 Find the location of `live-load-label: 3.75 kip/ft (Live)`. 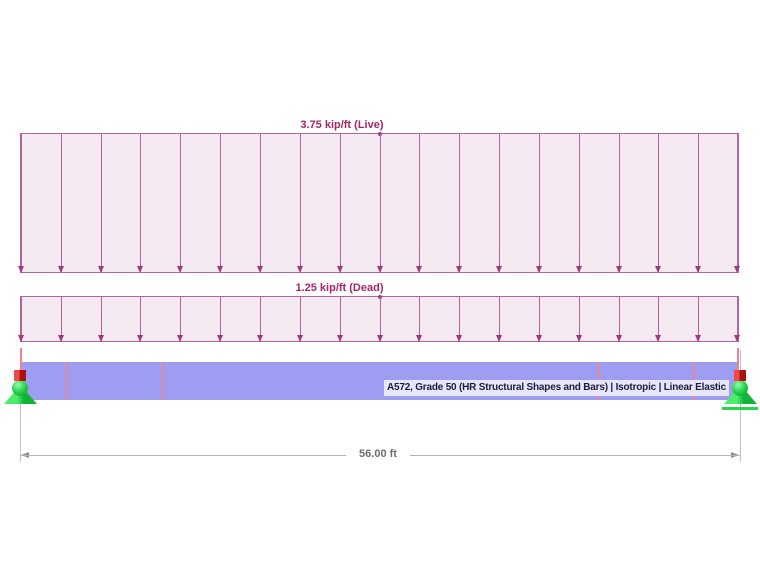

live-load-label: 3.75 kip/ft (Live) is located at coordinates (342, 125).